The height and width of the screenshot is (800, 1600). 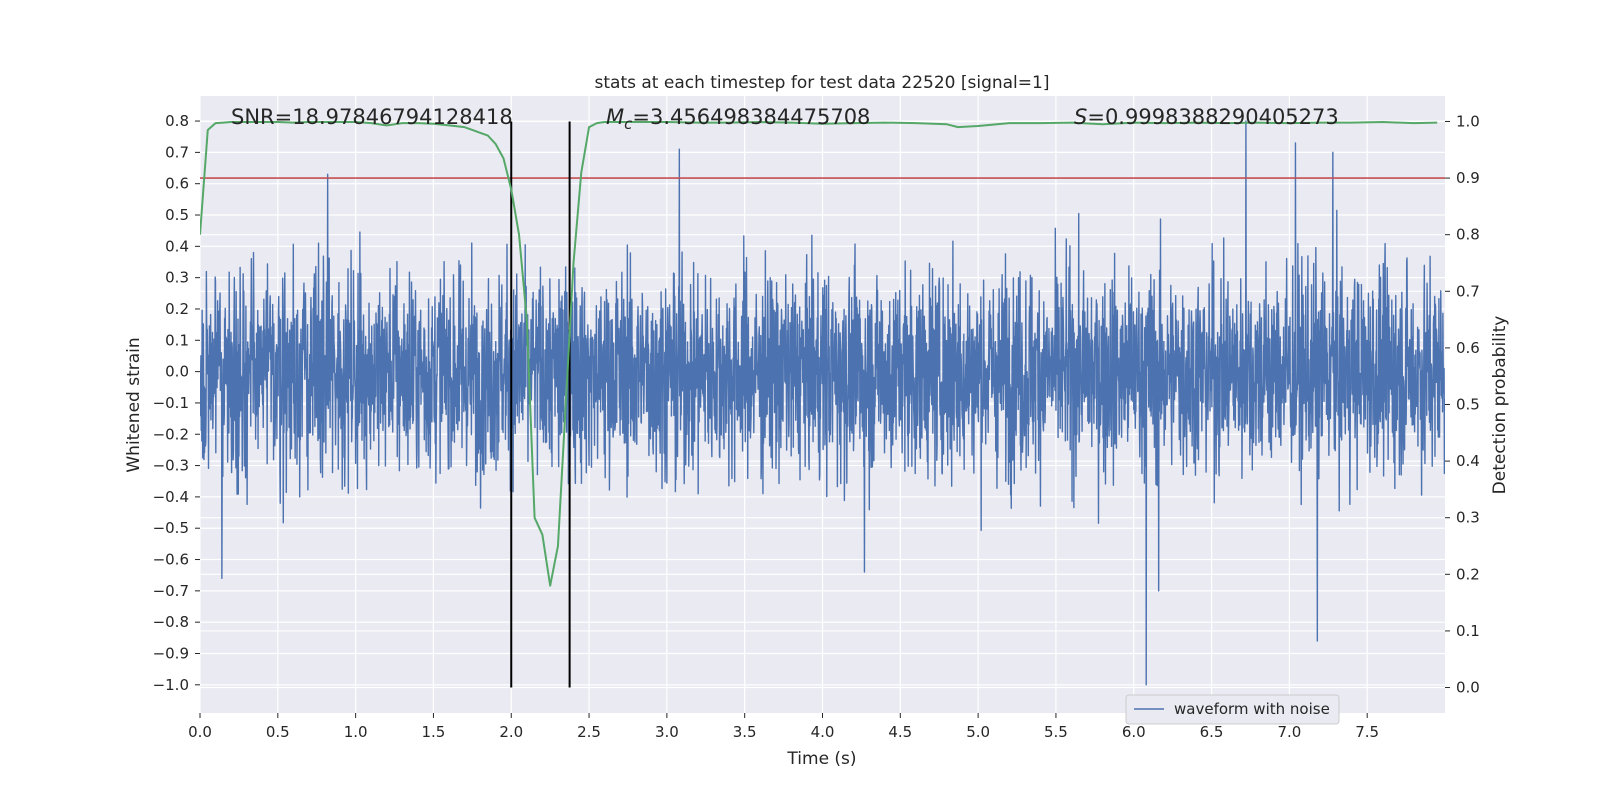 What do you see at coordinates (434, 732) in the screenshot?
I see `x-tick-label: 1.5` at bounding box center [434, 732].